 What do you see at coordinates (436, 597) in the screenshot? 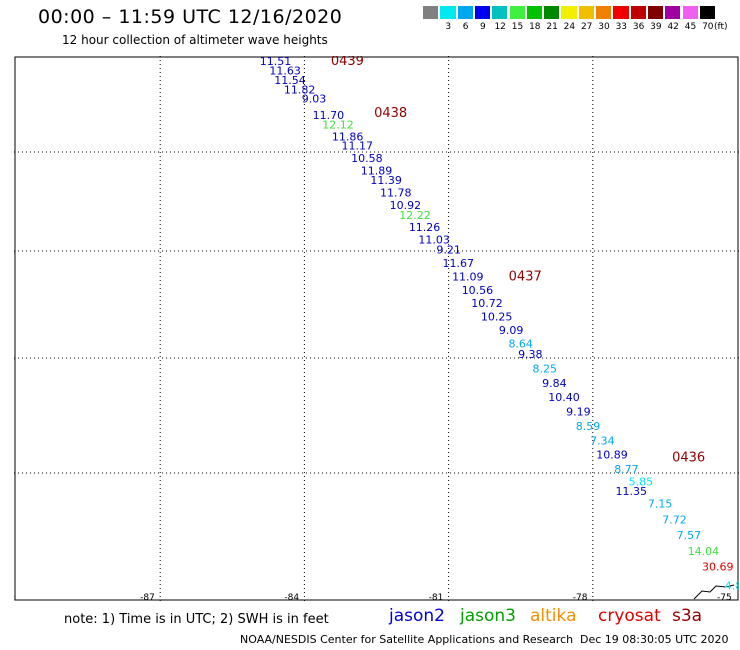
I see `lon-tick-label: -81` at bounding box center [436, 597].